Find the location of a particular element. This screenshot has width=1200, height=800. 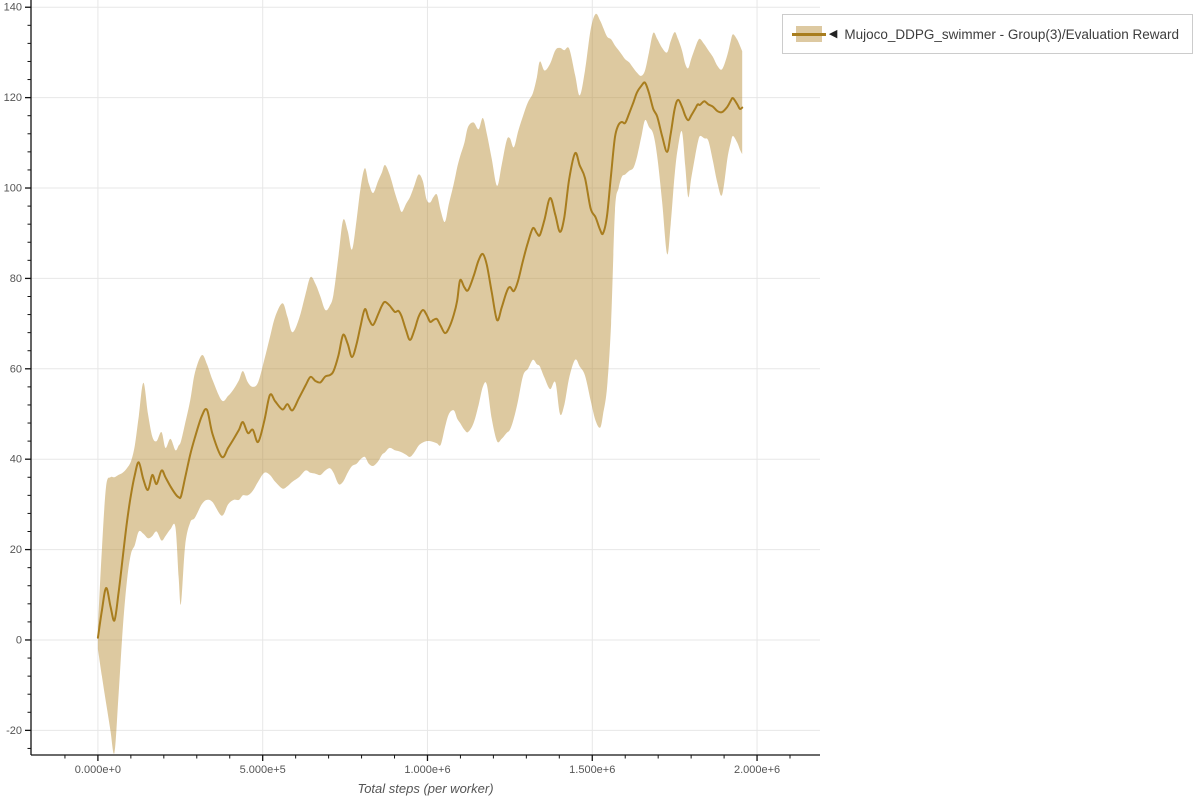

x-tick-label: 1.000e+6 is located at coordinates (427, 770).